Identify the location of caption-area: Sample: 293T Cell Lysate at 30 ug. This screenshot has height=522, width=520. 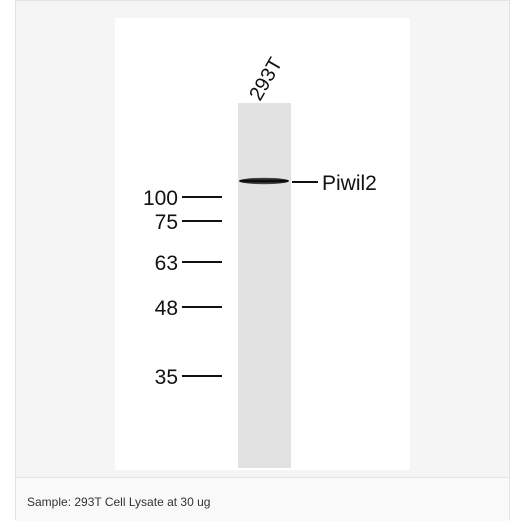
(262, 499).